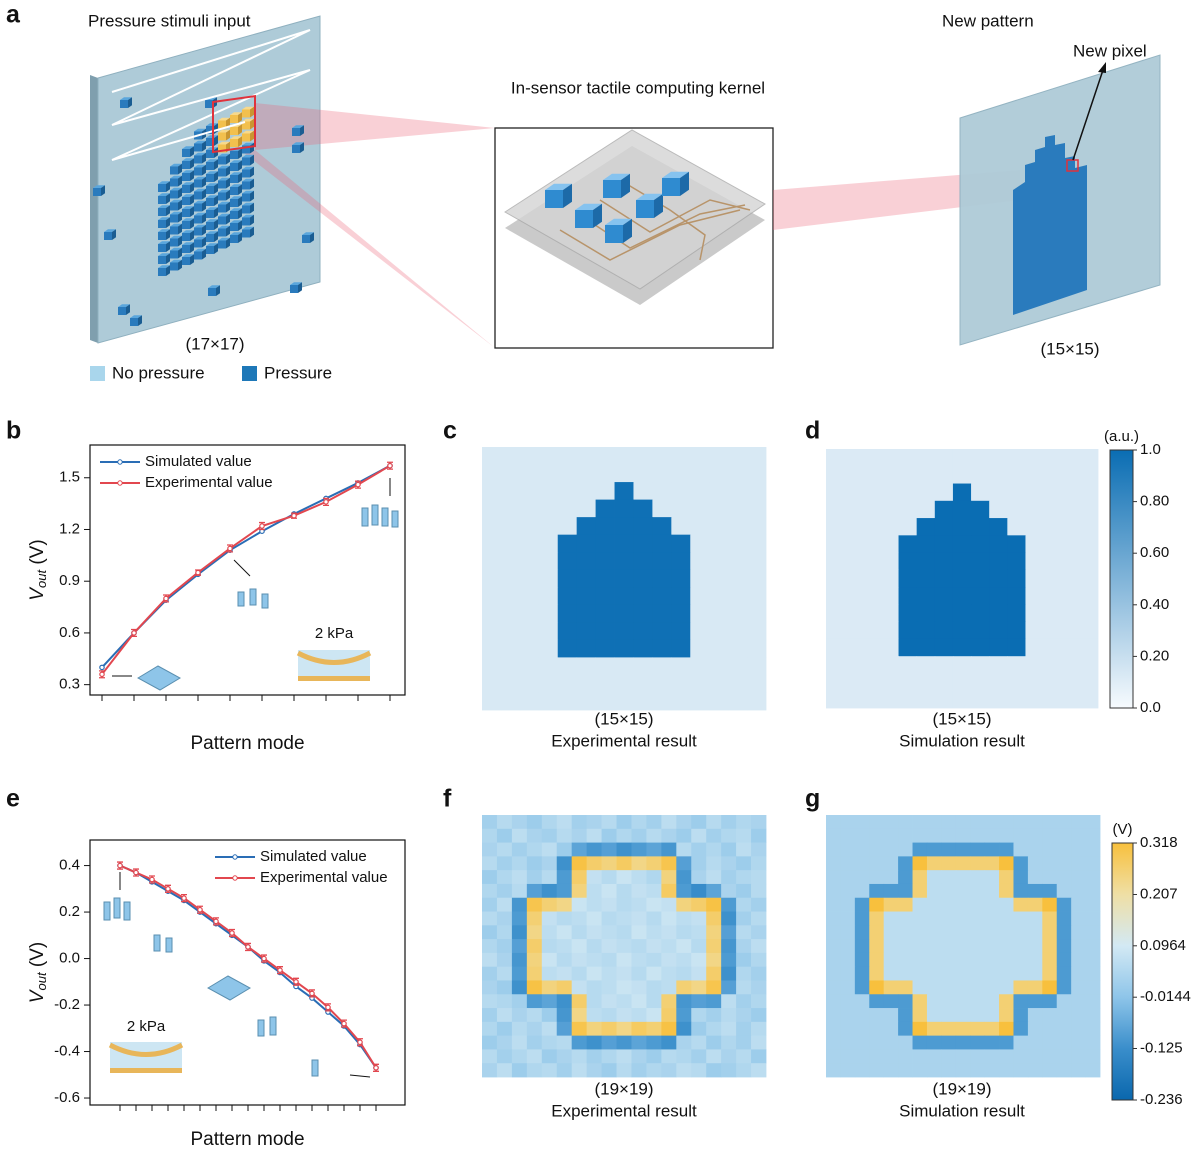 The image size is (1200, 1152). I want to click on annotation: 2 kPa, so click(146, 1026).